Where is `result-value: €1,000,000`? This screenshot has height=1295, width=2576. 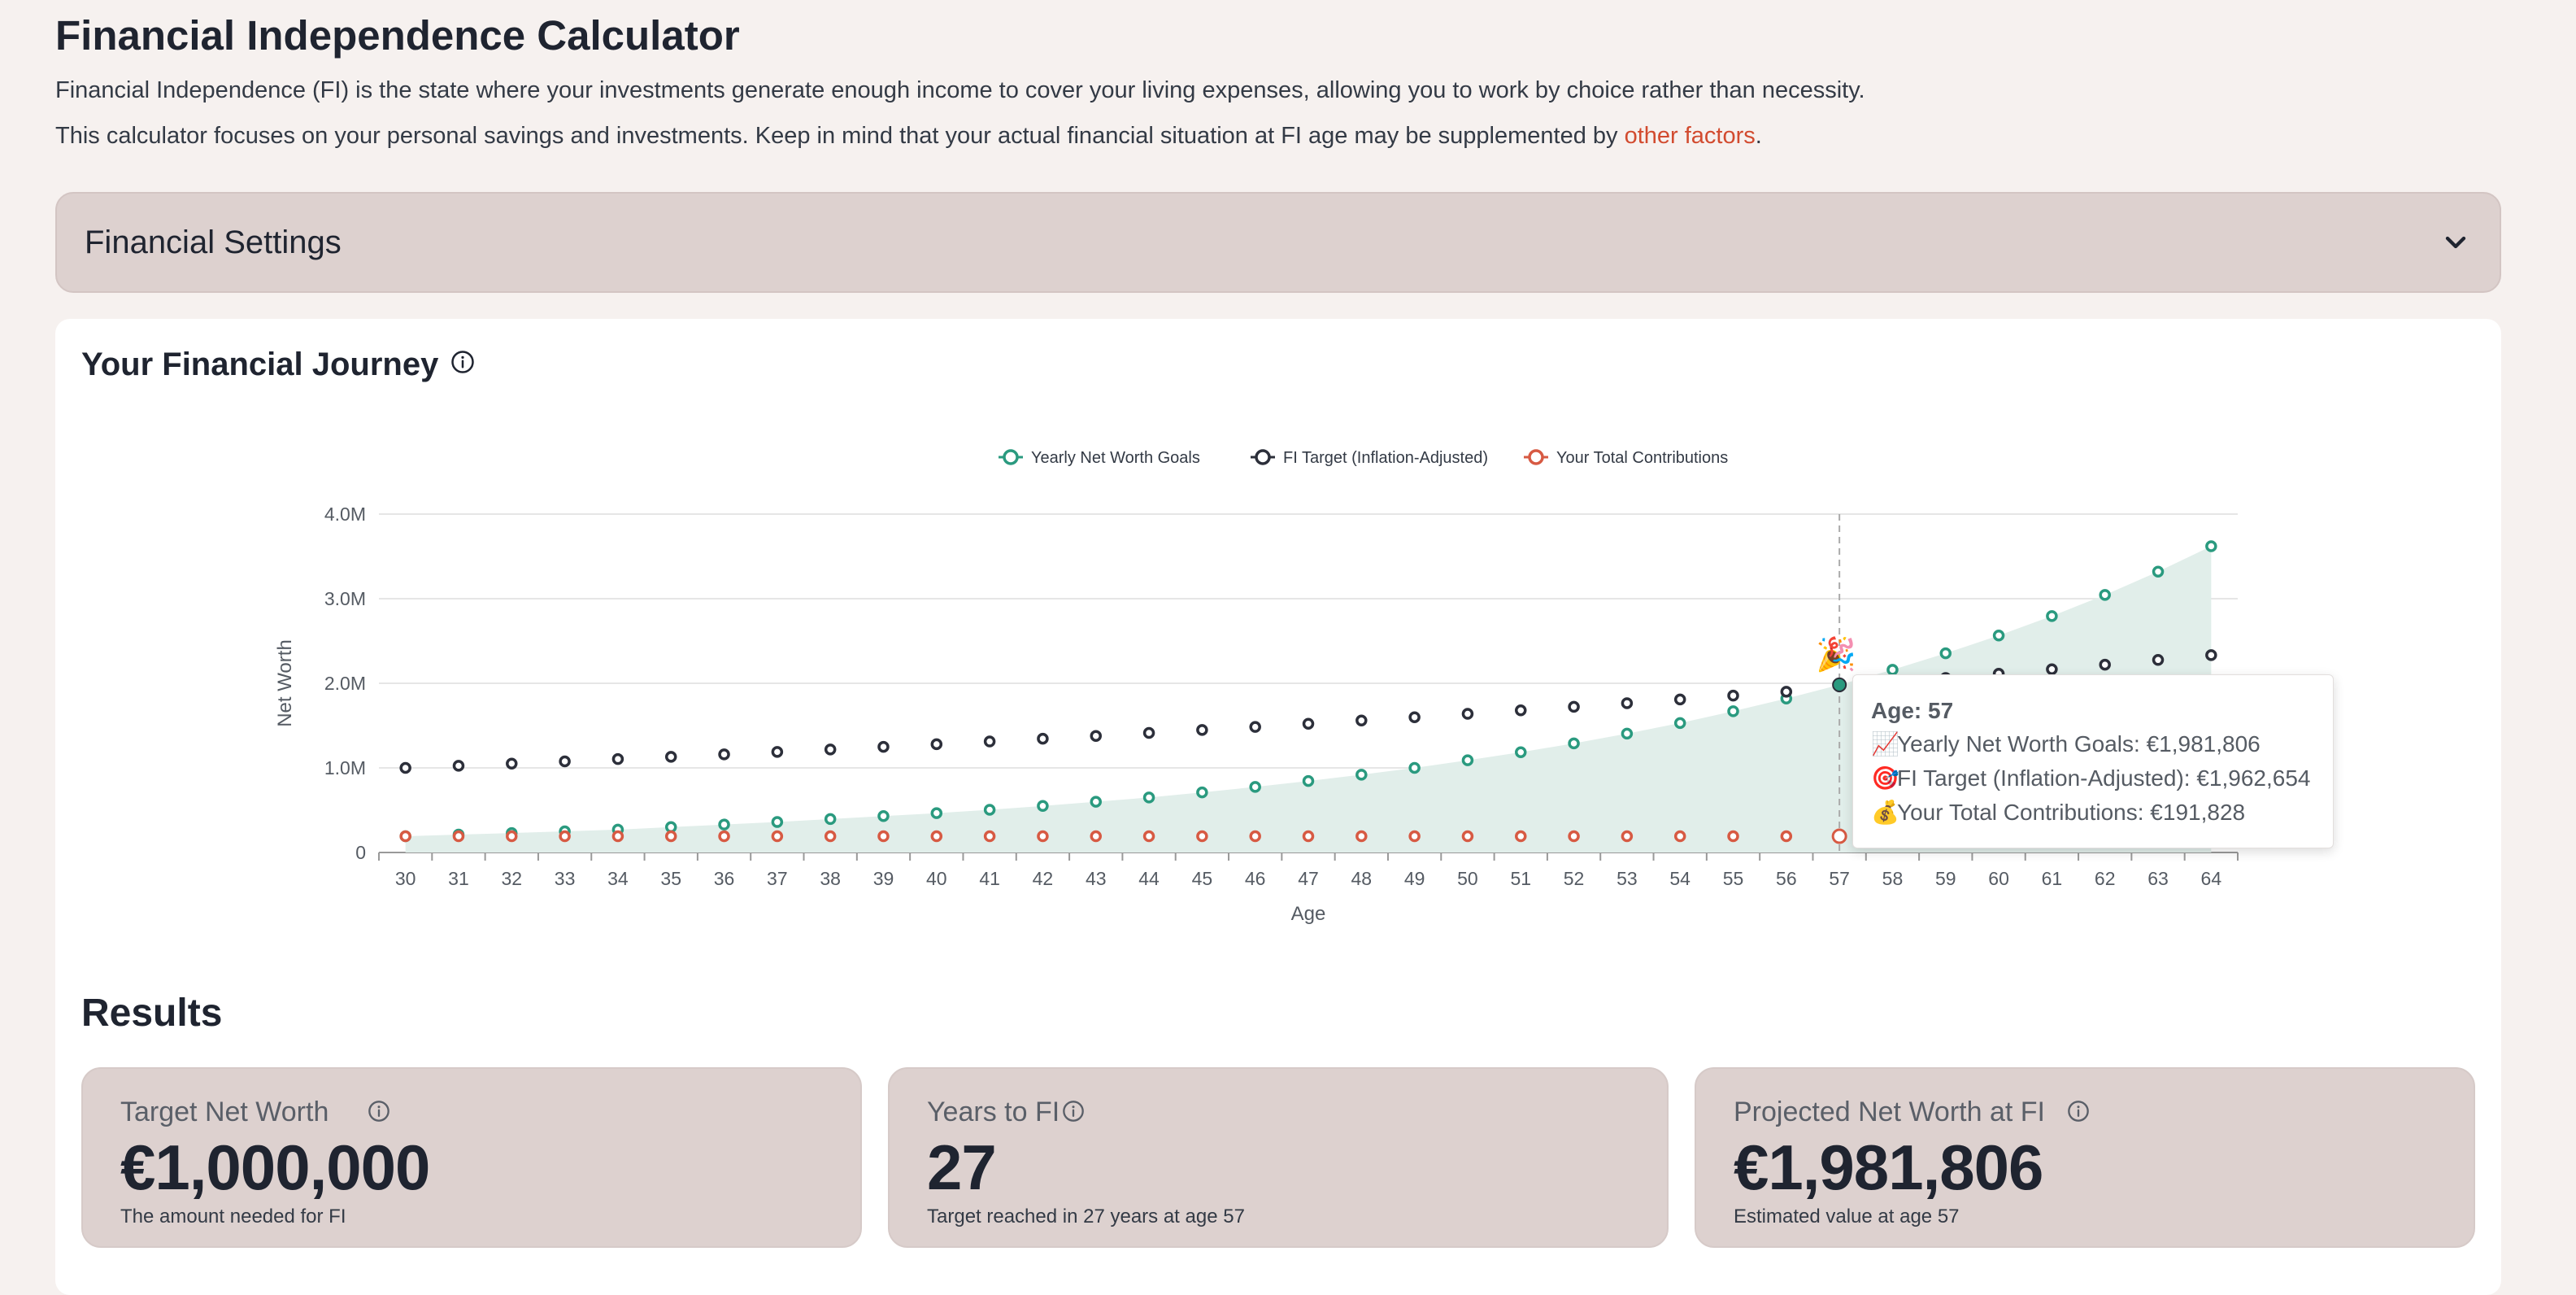 result-value: €1,000,000 is located at coordinates (275, 1167).